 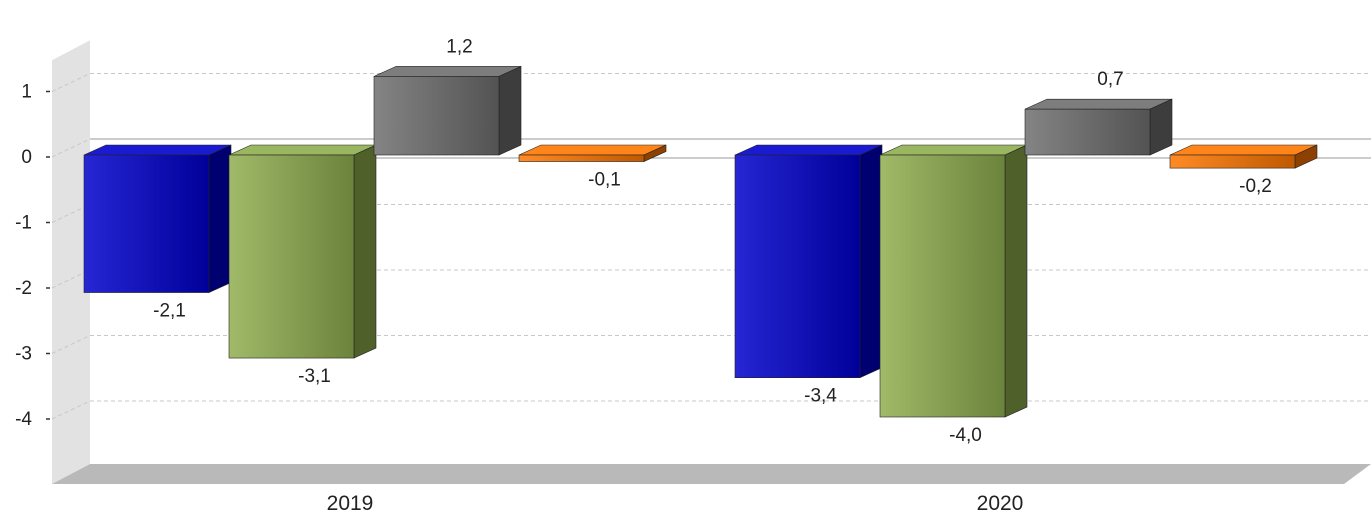 I want to click on x-tick-label-2020: 2020, so click(x=1000, y=502).